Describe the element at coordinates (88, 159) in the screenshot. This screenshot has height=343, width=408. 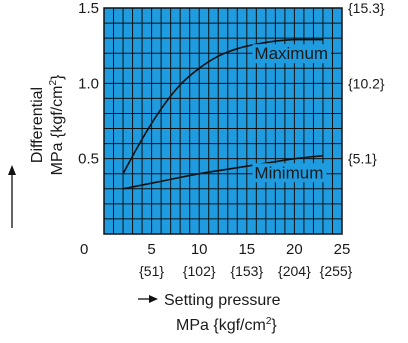
I see `y-tick-label: 0.5` at that location.